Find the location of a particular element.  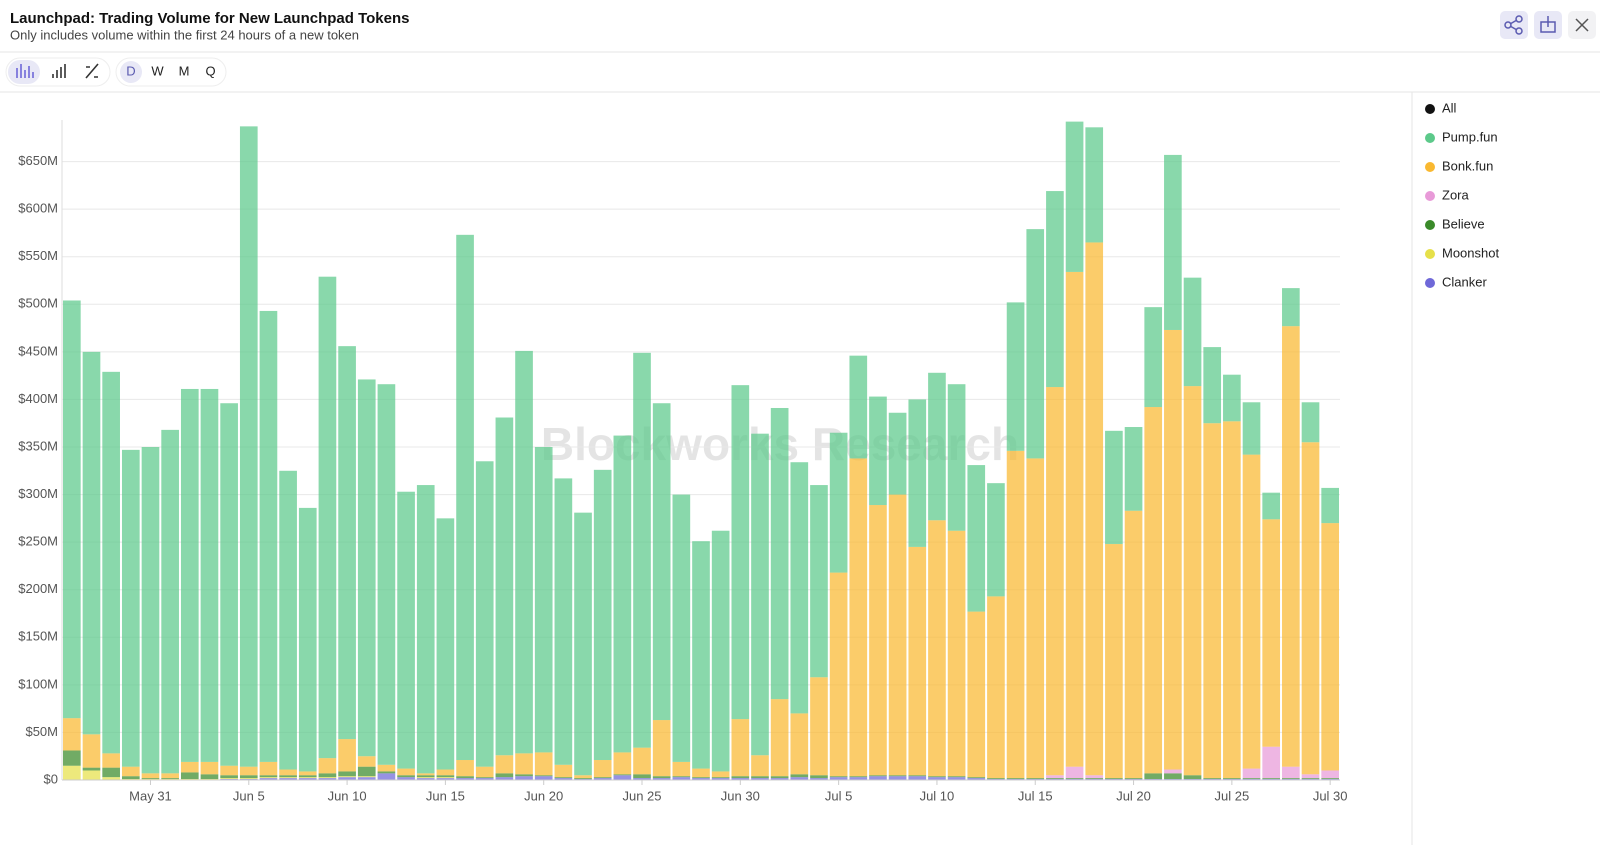

download-button is located at coordinates (1548, 25).